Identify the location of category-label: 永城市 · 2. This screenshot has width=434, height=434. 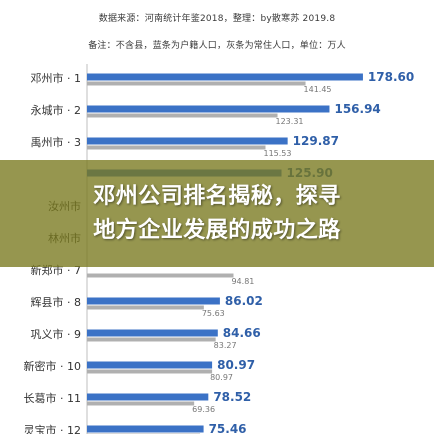
(56, 110).